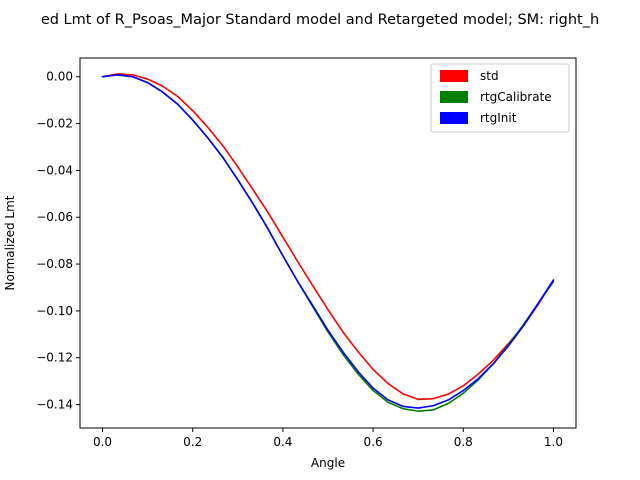 This screenshot has width=640, height=480. I want to click on y-tick-label: −0.10, so click(54, 311).